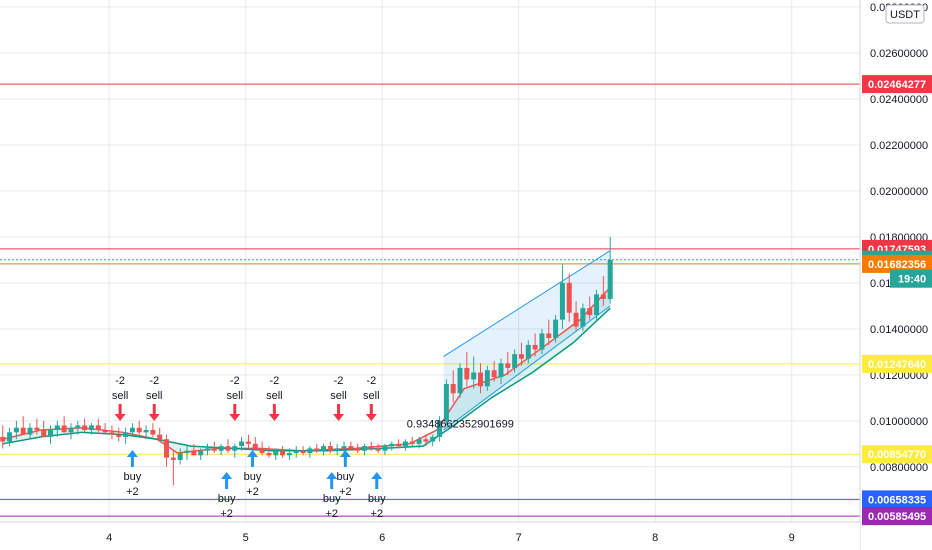 Image resolution: width=932 pixels, height=550 pixels. I want to click on trend-annotation-text: 0.9348662352901699, so click(460, 425).